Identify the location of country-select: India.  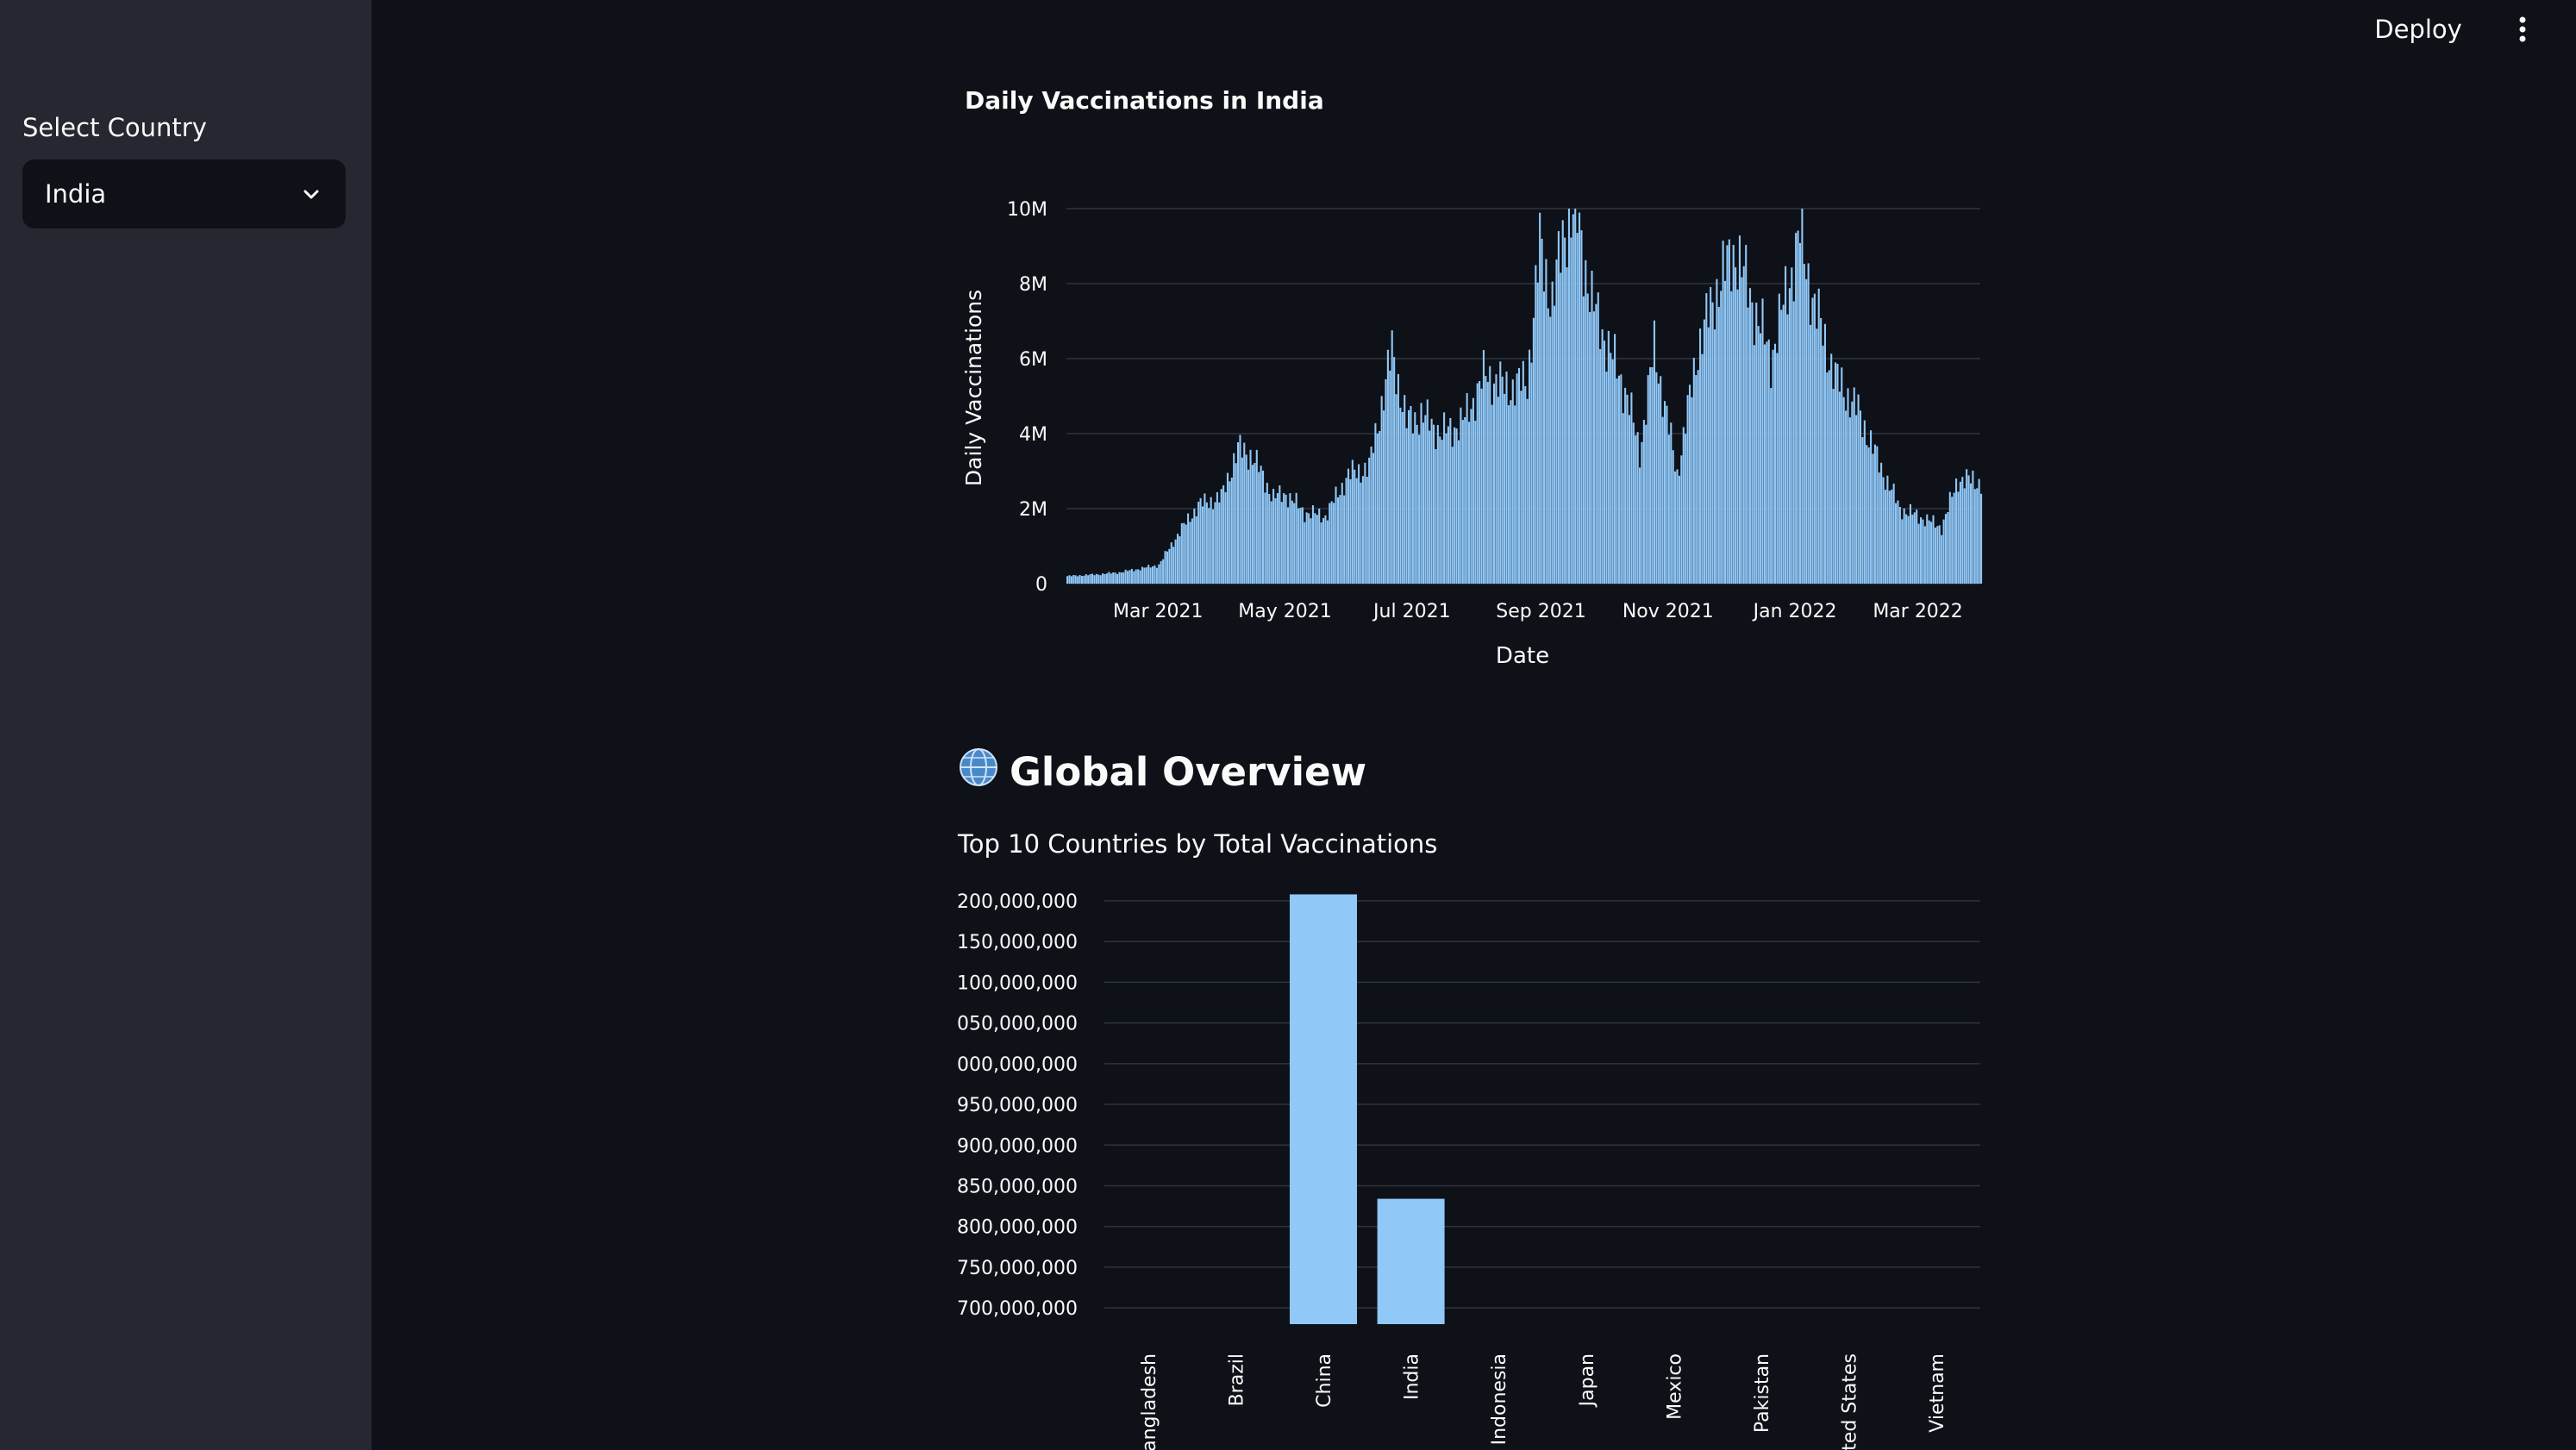
(184, 193).